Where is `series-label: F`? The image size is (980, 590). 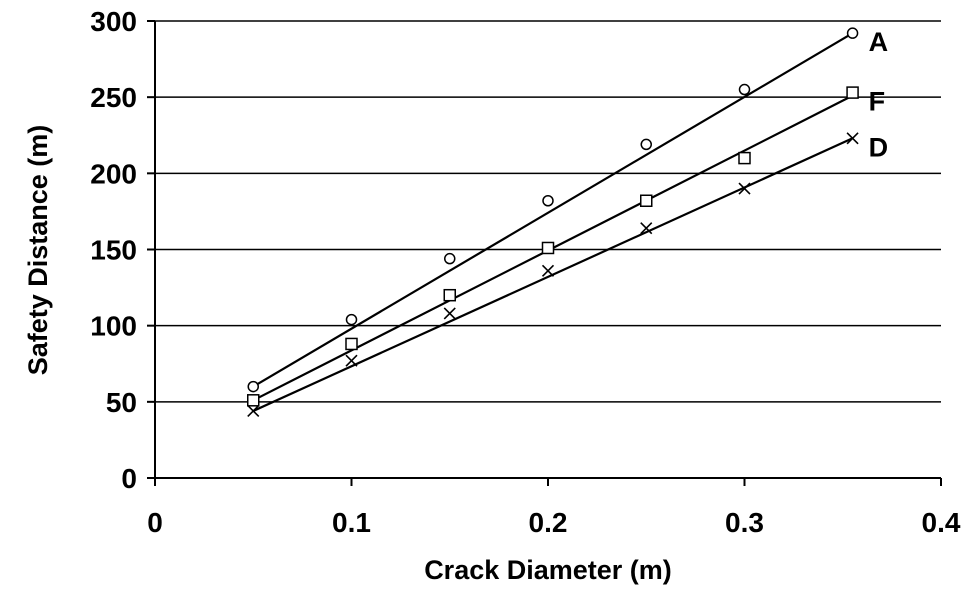
series-label: F is located at coordinates (877, 102).